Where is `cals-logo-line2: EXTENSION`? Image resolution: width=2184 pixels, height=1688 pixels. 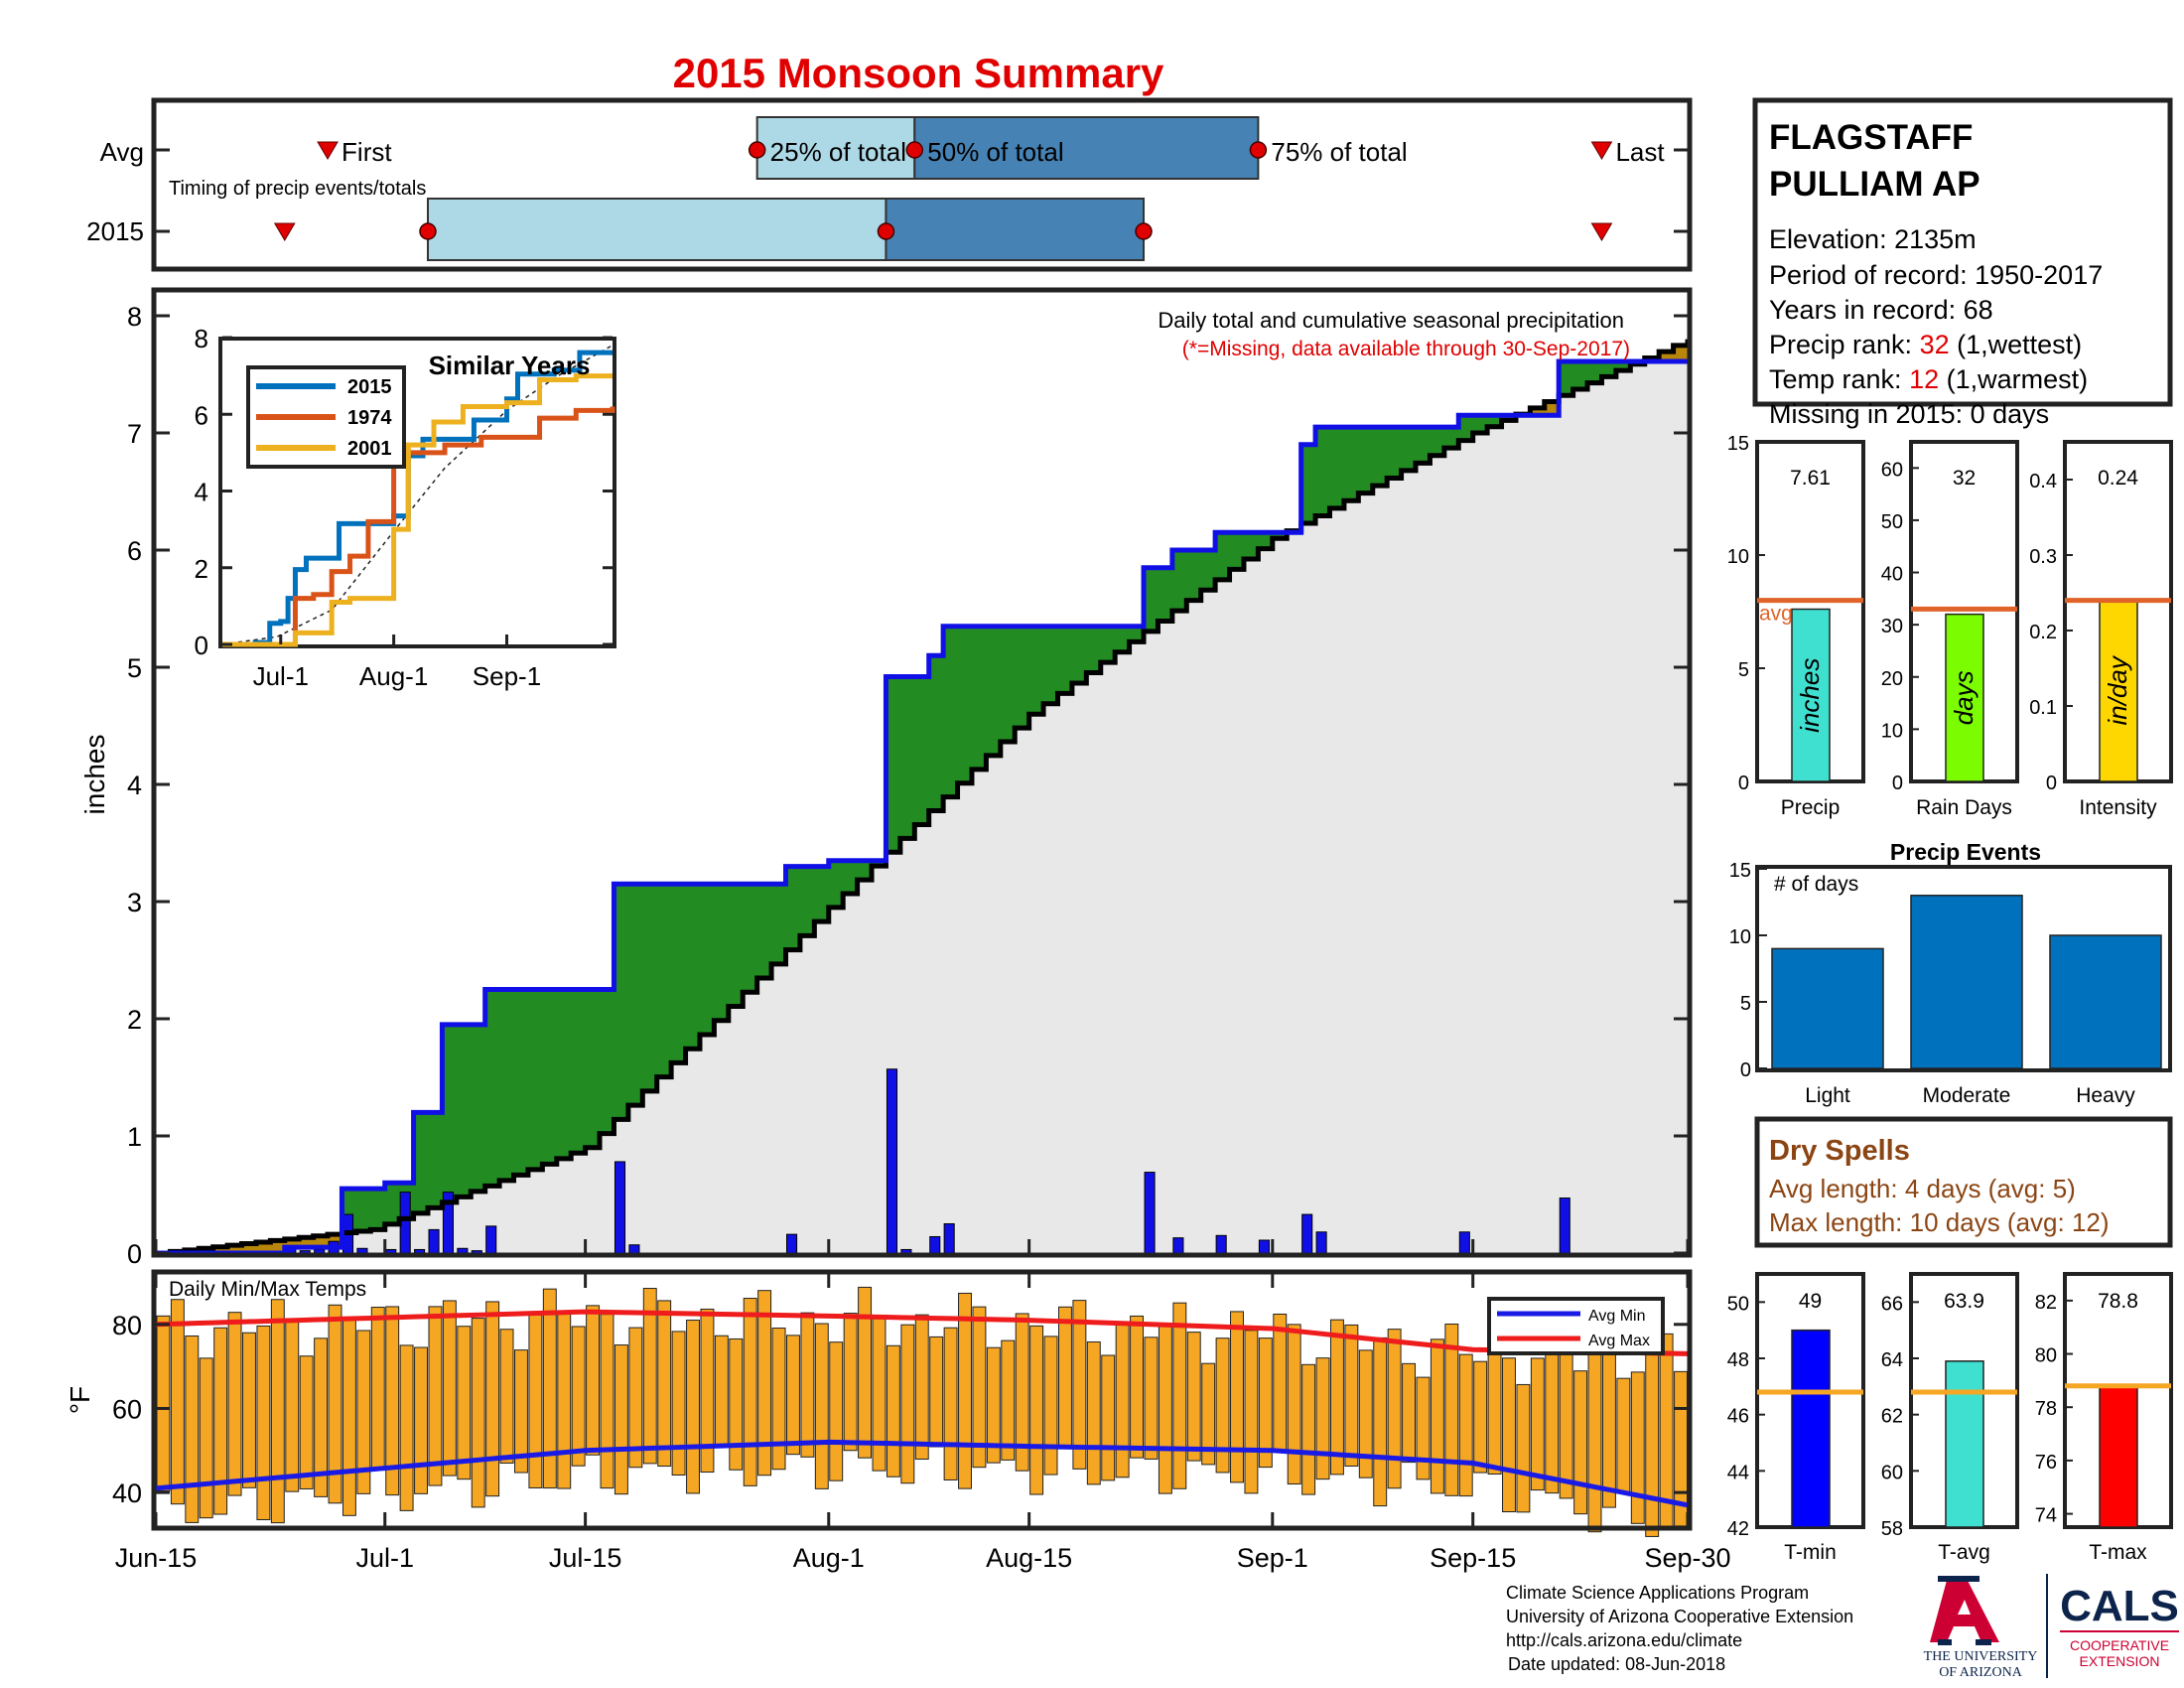 cals-logo-line2: EXTENSION is located at coordinates (2120, 1661).